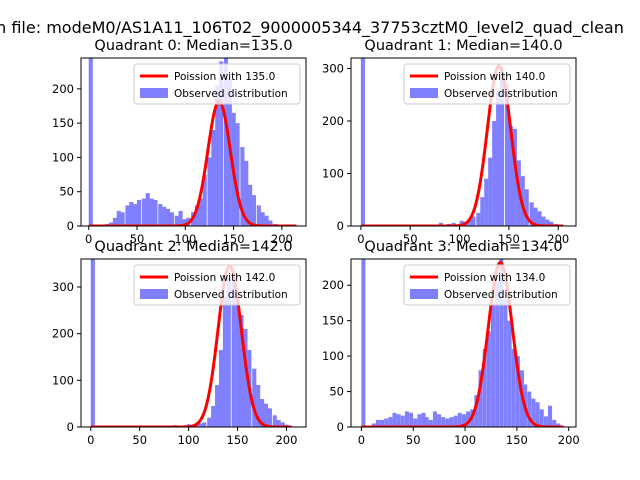 The image size is (640, 480). I want to click on y-tick-label: 300, so click(333, 69).